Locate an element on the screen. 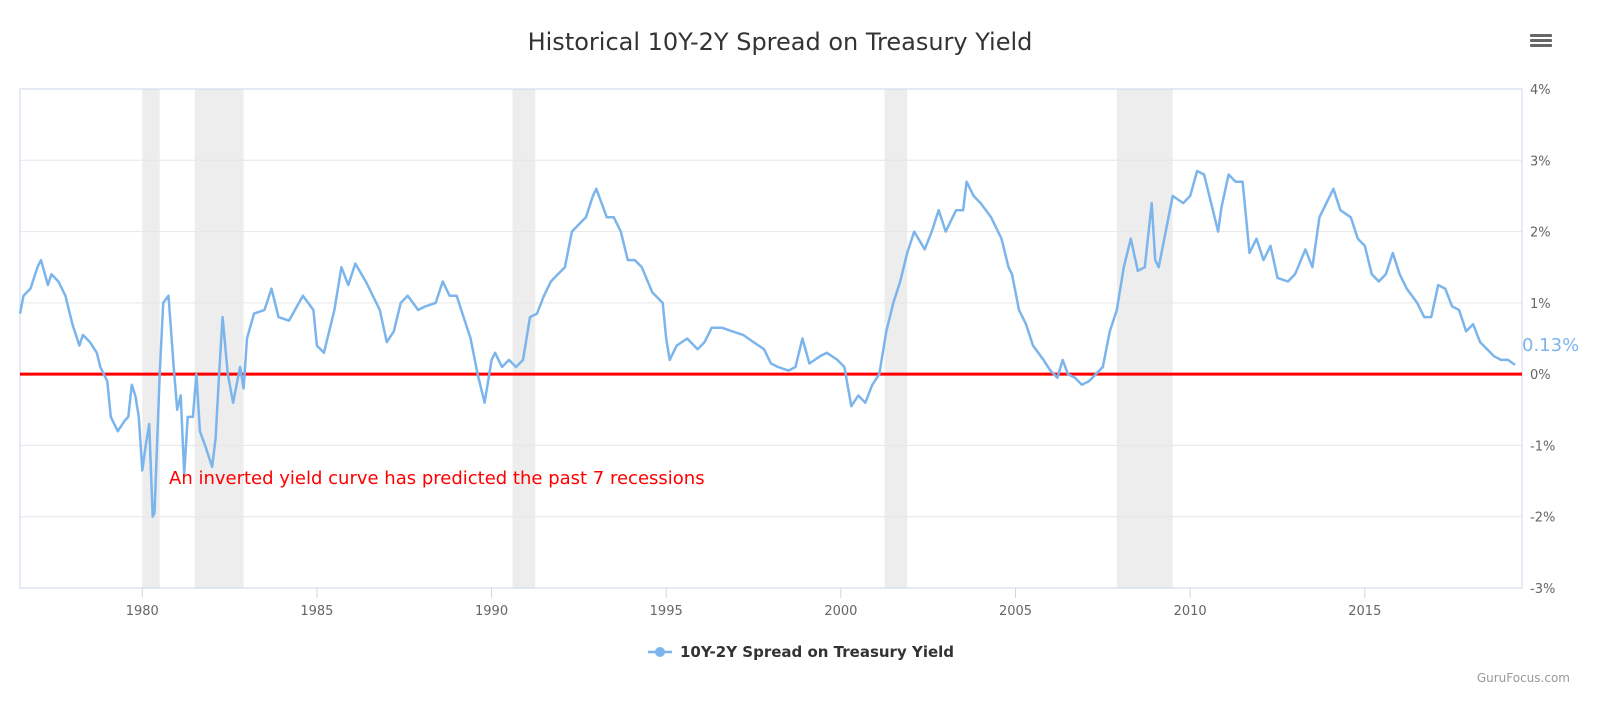 This screenshot has height=706, width=1600. x-tick-label: 1985 is located at coordinates (316, 611).